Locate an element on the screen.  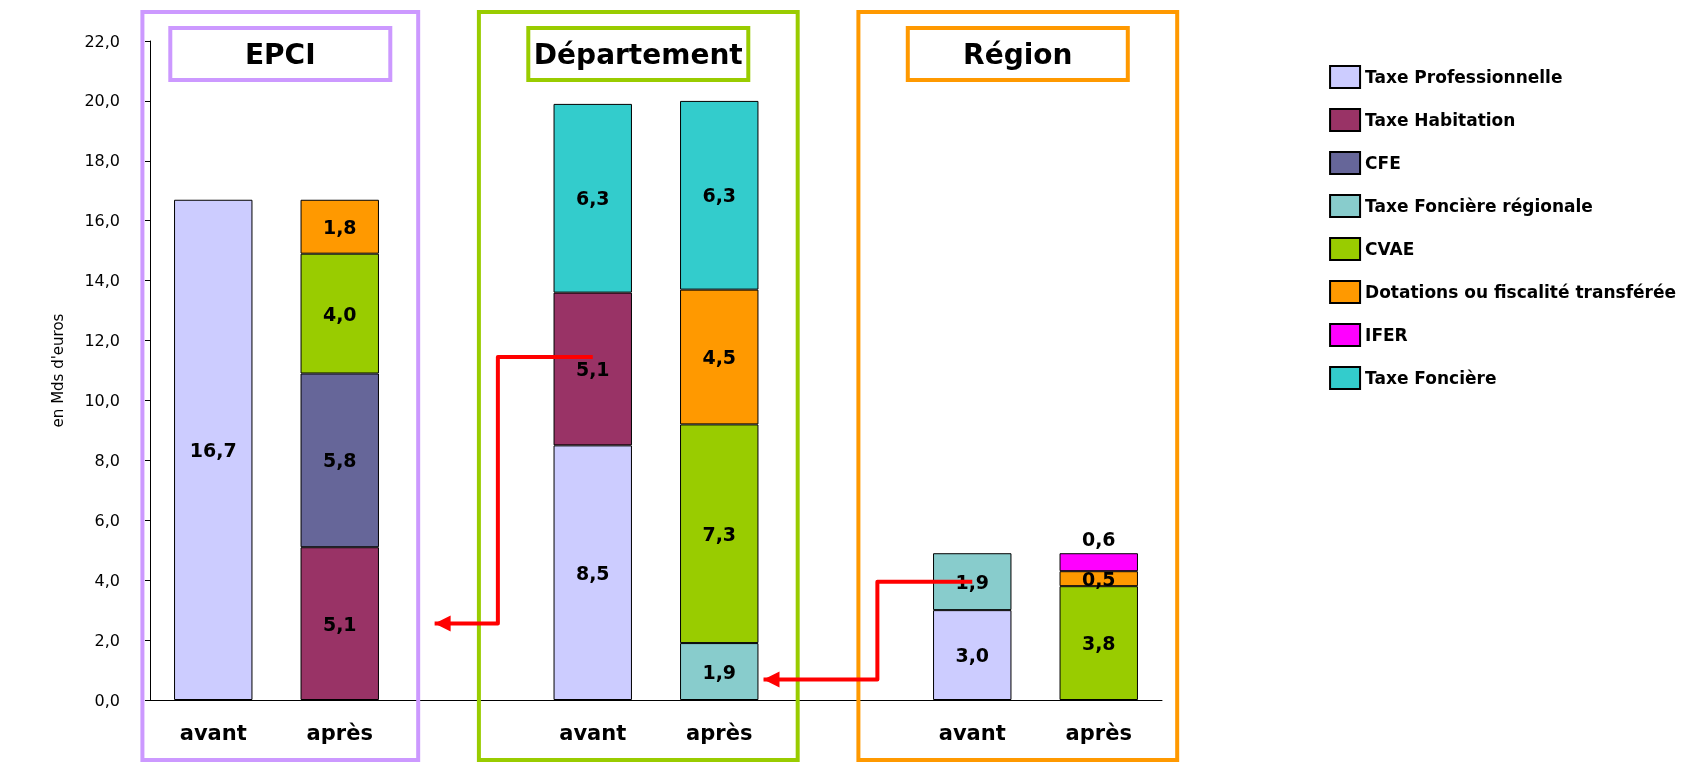
data-label: 7,3 is located at coordinates (719, 533).